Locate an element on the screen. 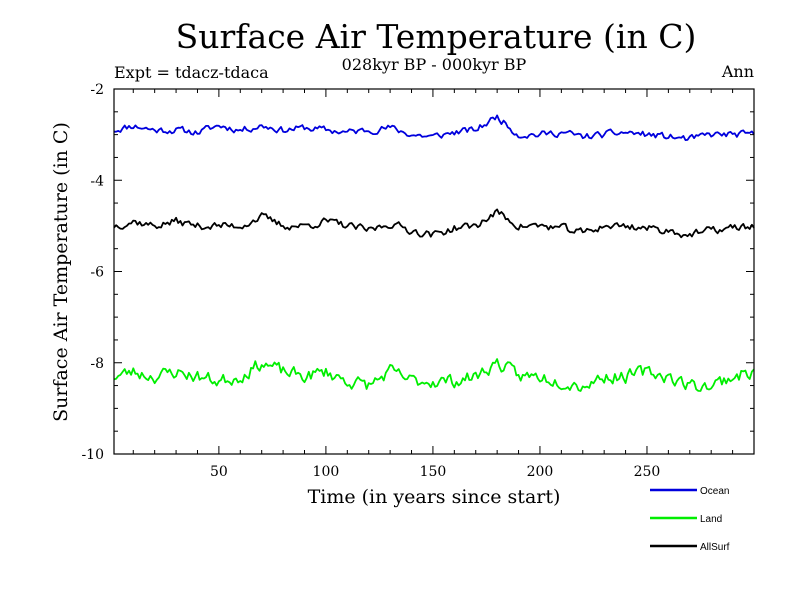 Image resolution: width=800 pixels, height=600 pixels. legend: Ocean Land AllSurf is located at coordinates (690, 519).